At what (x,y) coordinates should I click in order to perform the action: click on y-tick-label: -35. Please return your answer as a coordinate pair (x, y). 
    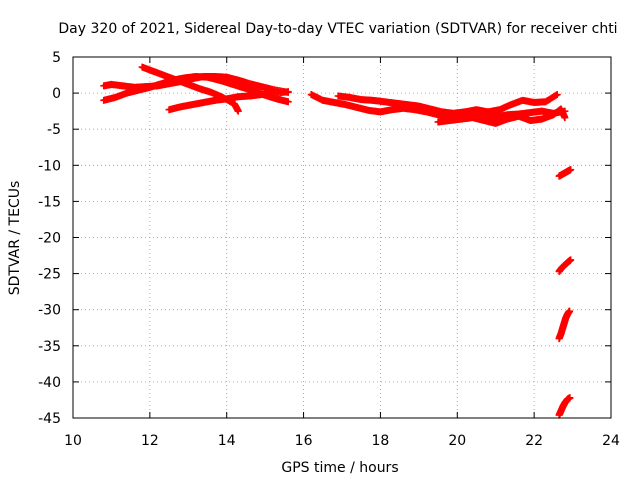
    Looking at the image, I should click on (49, 347).